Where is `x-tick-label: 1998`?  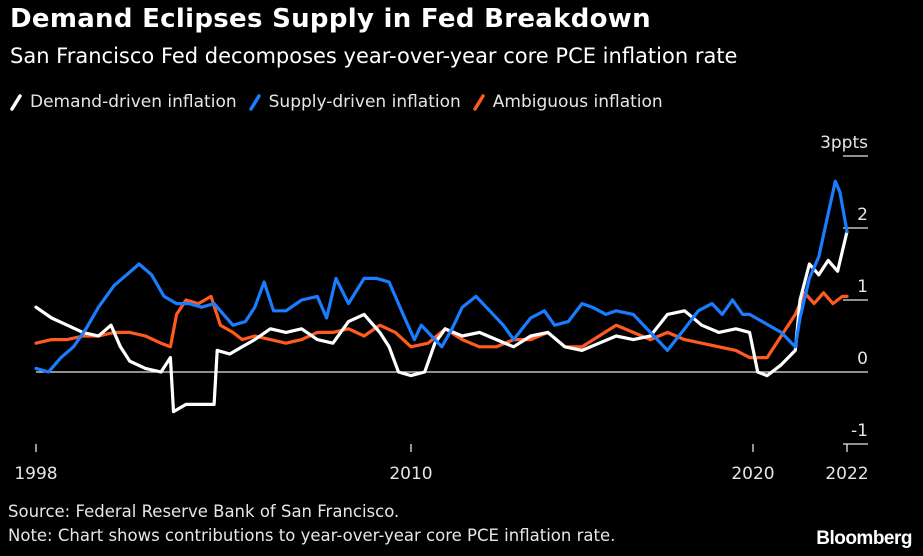 x-tick-label: 1998 is located at coordinates (35, 474).